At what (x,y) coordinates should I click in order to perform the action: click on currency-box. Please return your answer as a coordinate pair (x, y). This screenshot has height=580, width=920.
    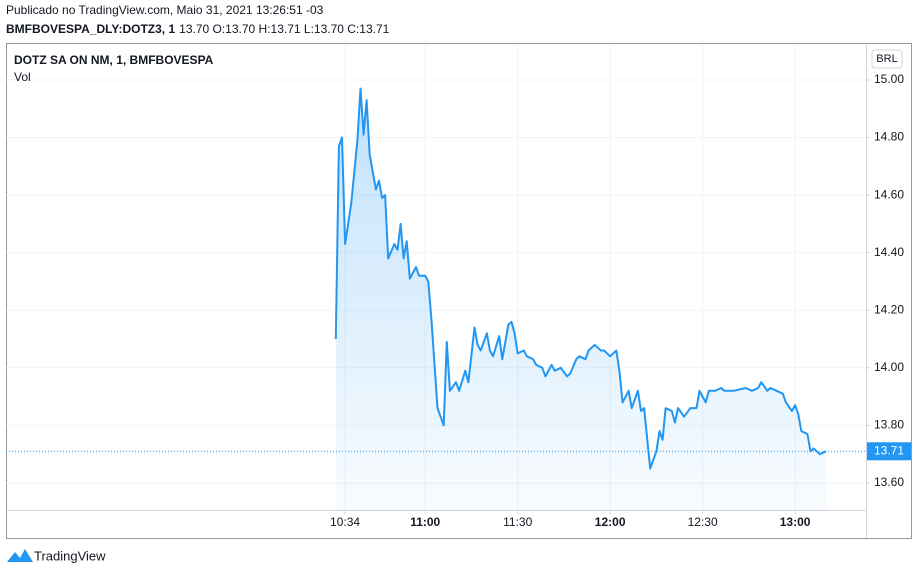
    Looking at the image, I should click on (887, 59).